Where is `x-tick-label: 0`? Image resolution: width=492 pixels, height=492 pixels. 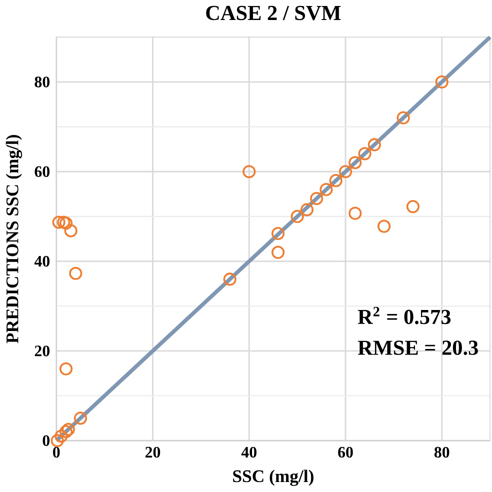 x-tick-label: 0 is located at coordinates (56, 452).